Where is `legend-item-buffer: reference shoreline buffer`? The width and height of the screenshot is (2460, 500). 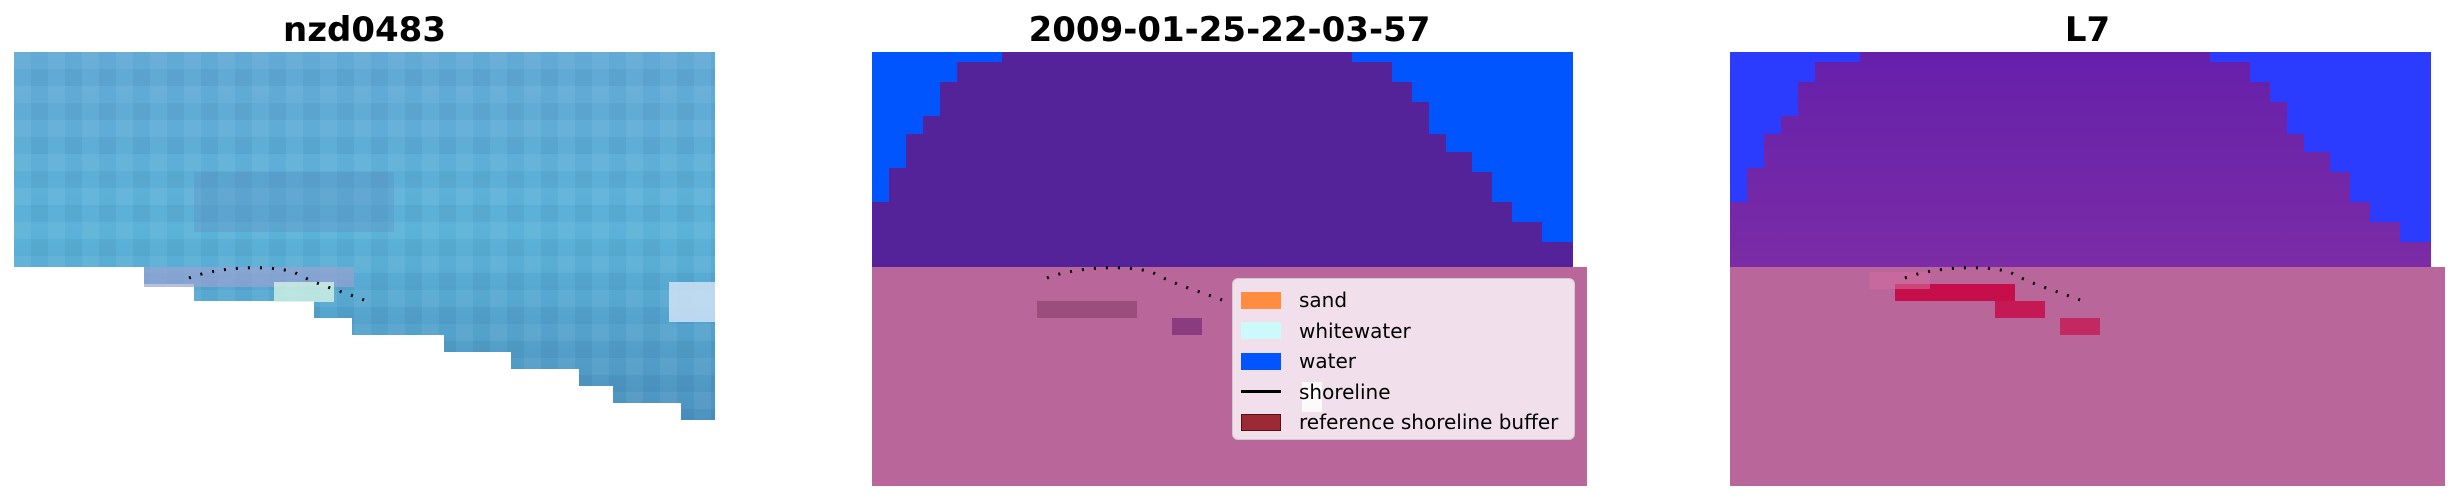 legend-item-buffer: reference shoreline buffer is located at coordinates (1403, 422).